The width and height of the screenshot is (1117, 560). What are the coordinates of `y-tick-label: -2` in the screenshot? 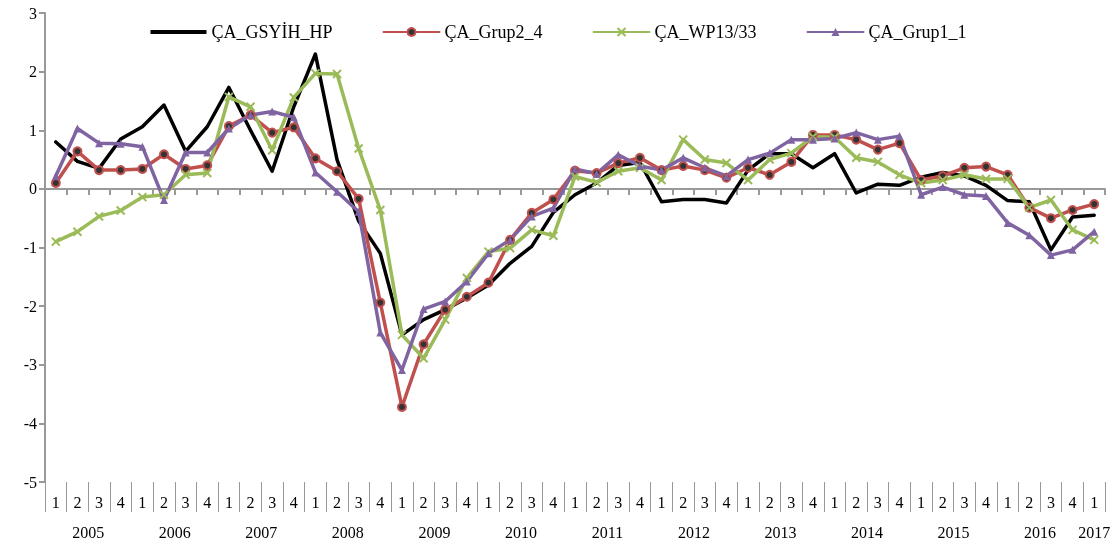 It's located at (30, 306).